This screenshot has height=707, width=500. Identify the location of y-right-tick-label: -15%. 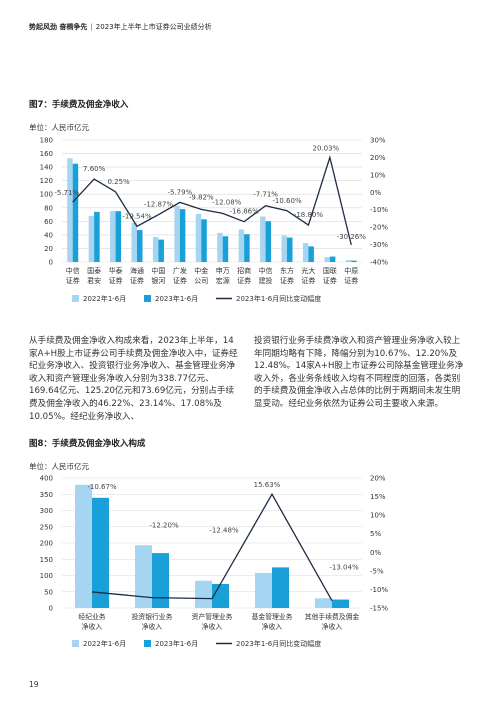
(379, 609).